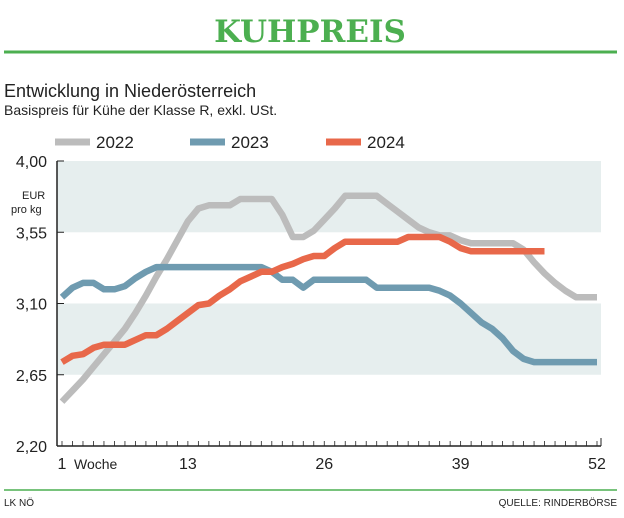  Describe the element at coordinates (558, 503) in the screenshot. I see `footer-source-right: QUELLE: RINDERBÖRSE` at that location.